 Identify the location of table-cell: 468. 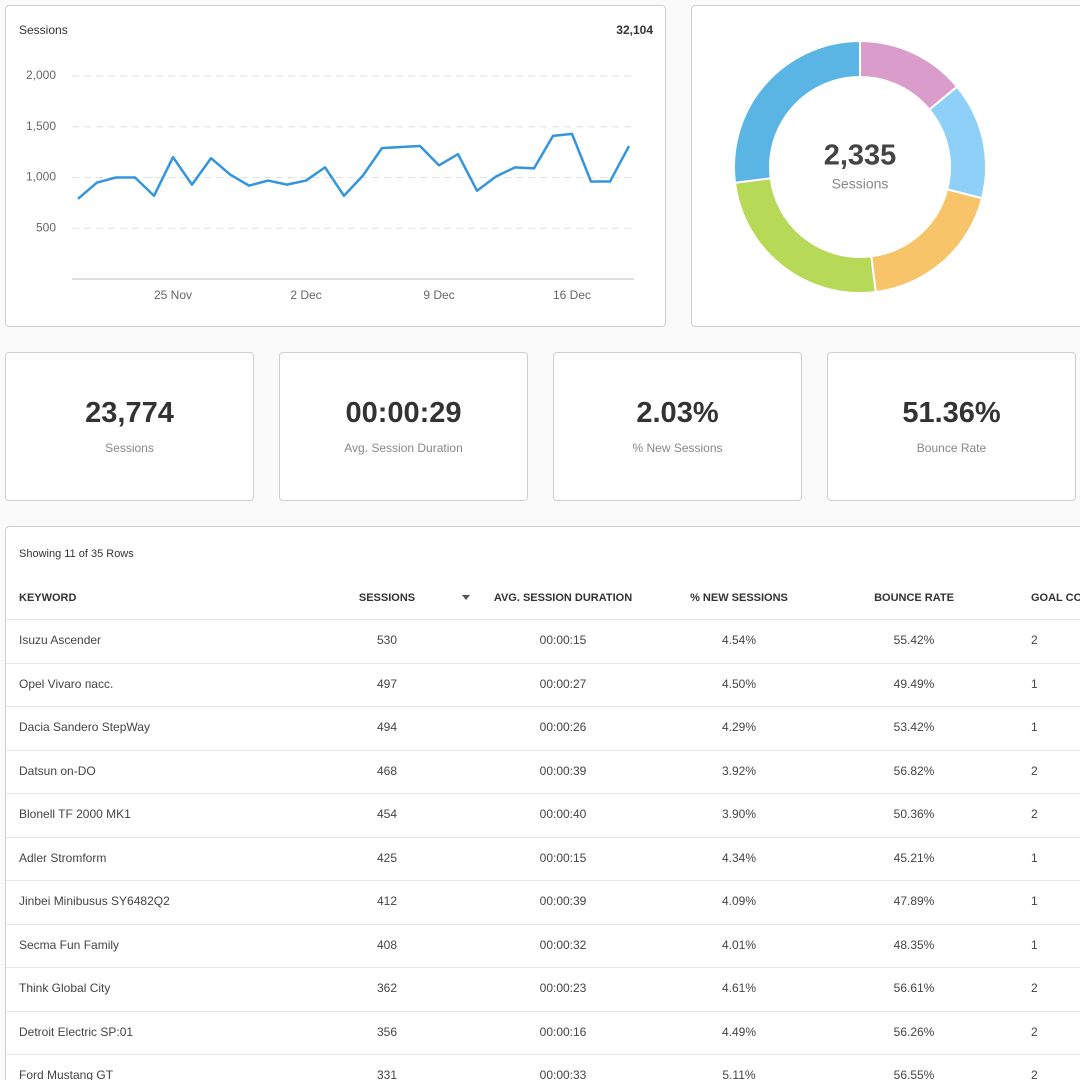
(387, 770).